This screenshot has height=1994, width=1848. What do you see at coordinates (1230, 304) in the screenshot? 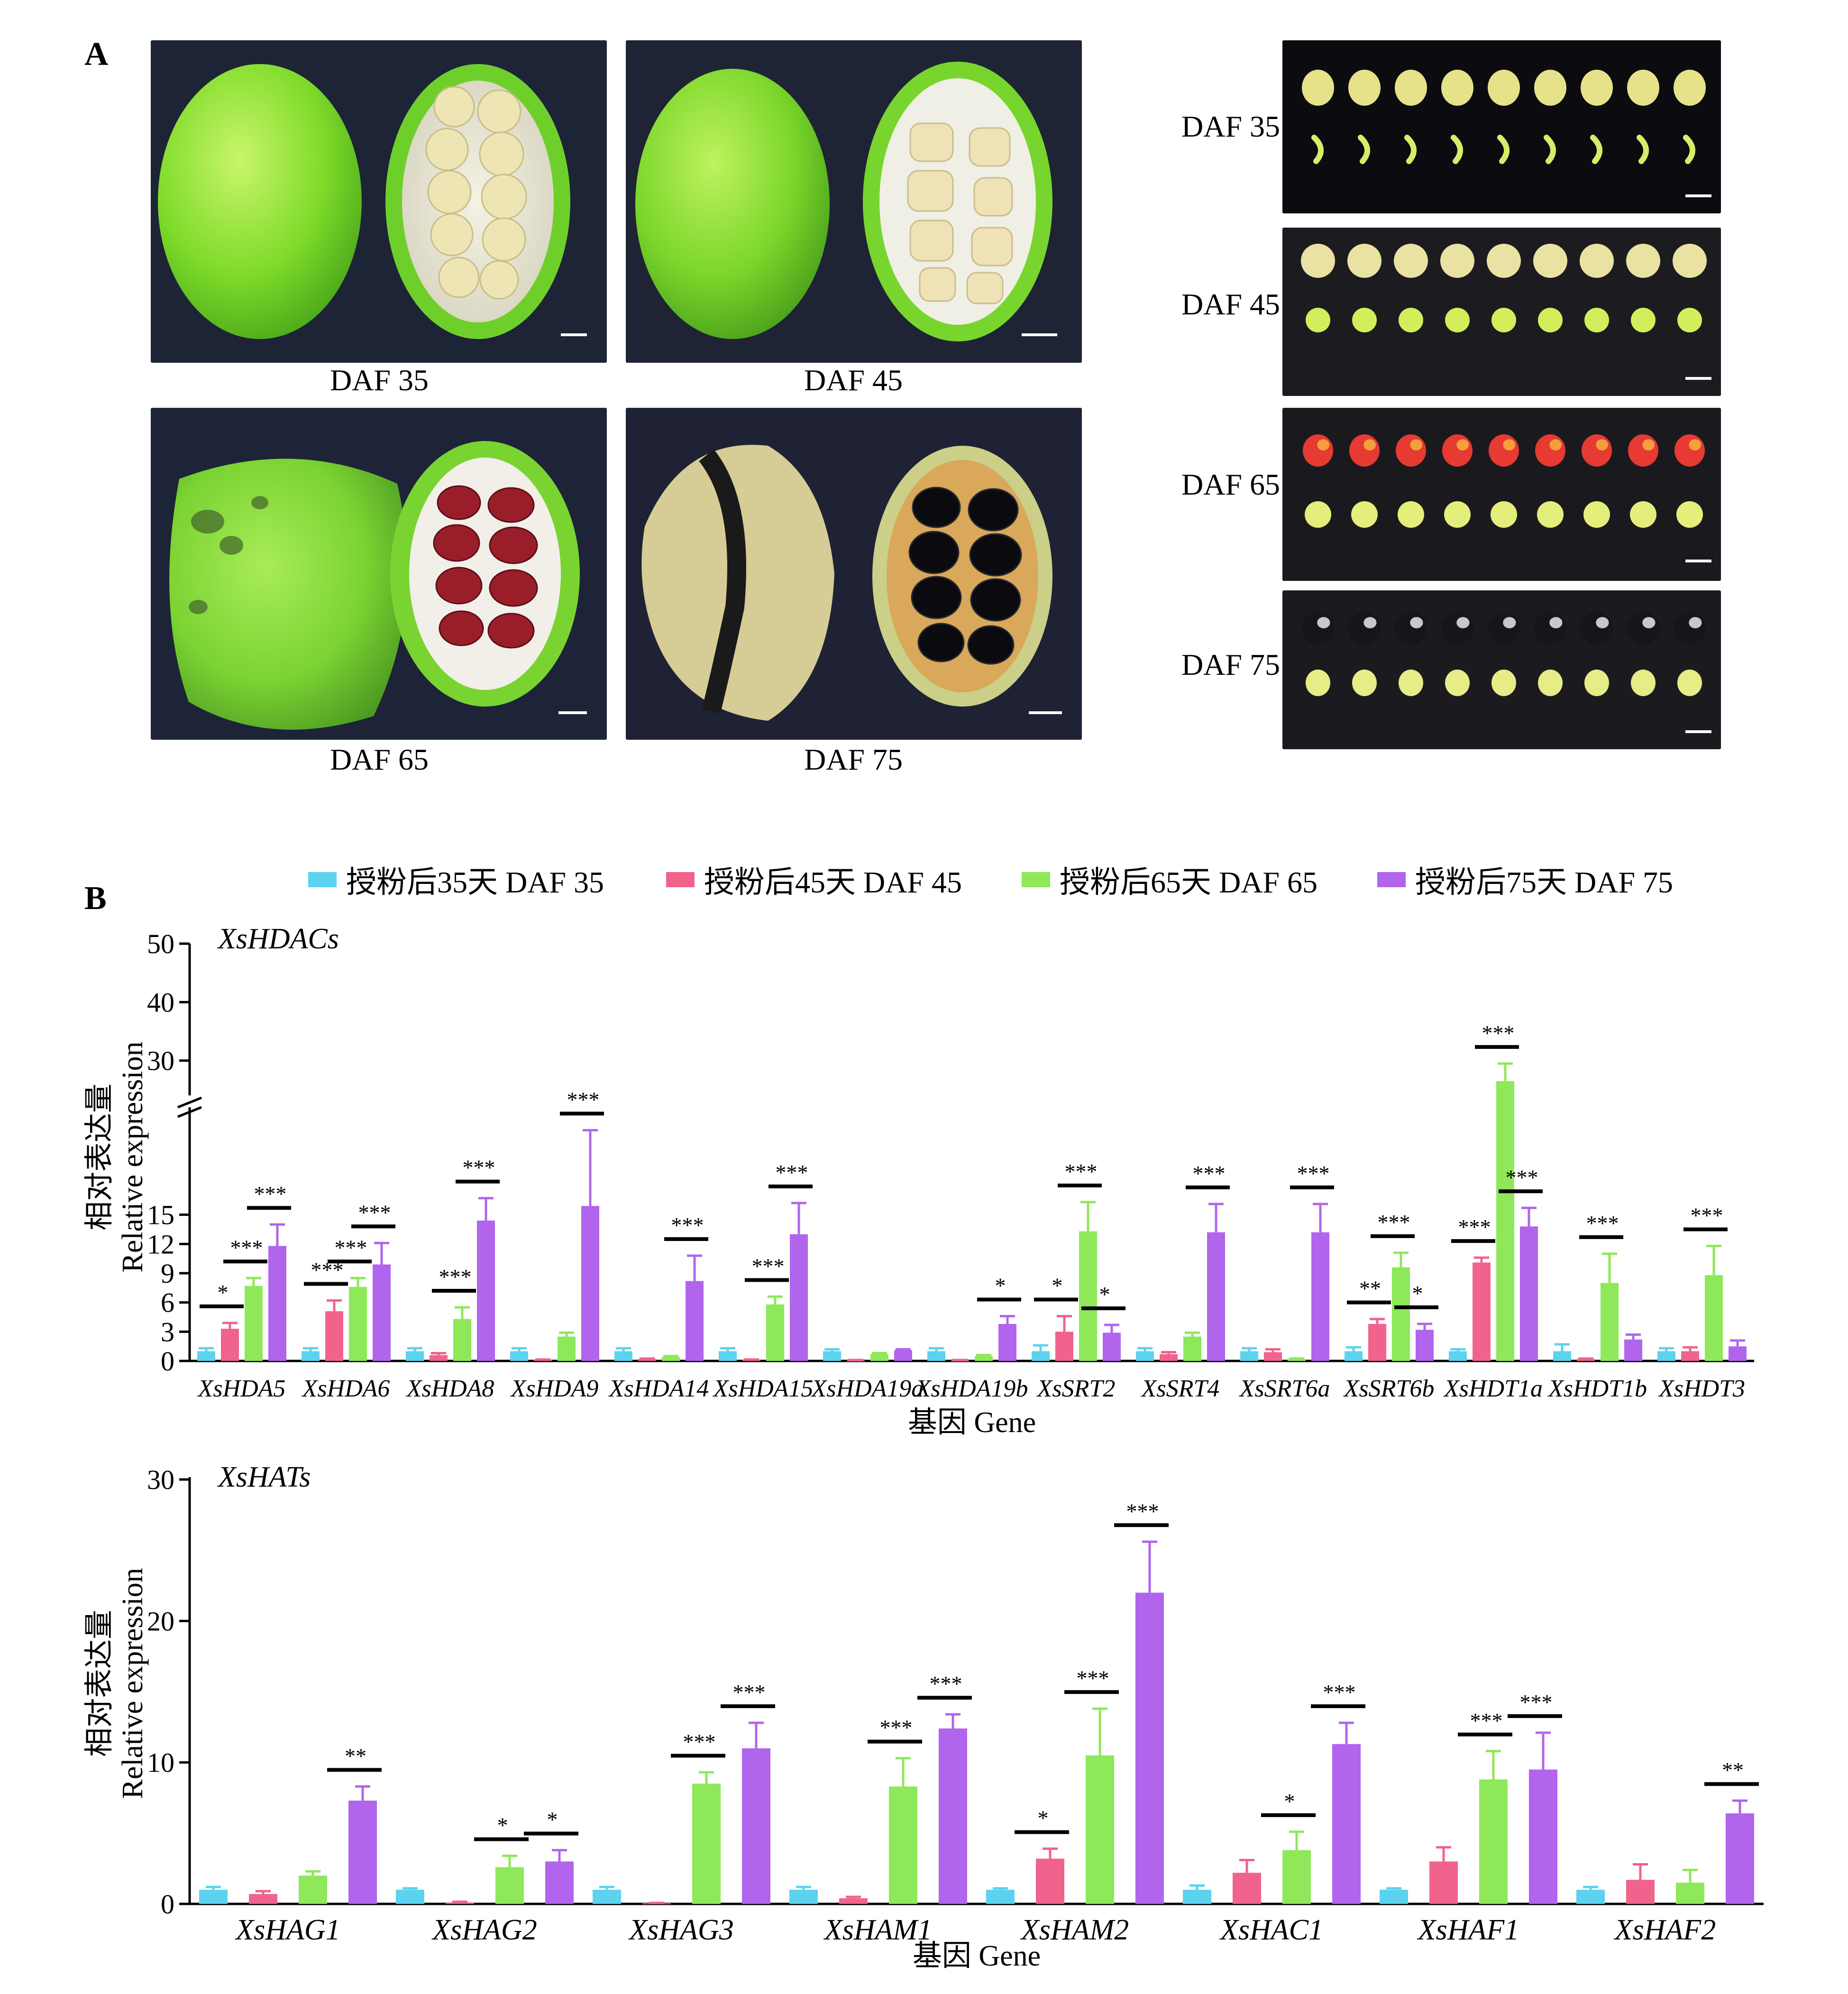
I see `seed-label-daf45: DAF 45` at bounding box center [1230, 304].